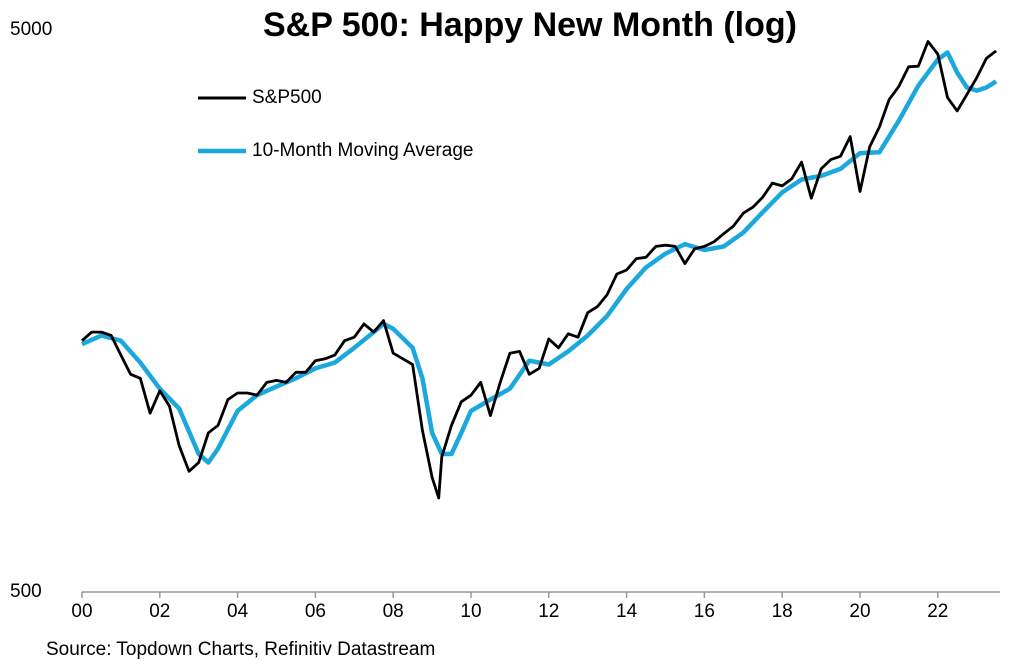  What do you see at coordinates (362, 150) in the screenshot?
I see `legend-label: 10-Month Moving Average` at bounding box center [362, 150].